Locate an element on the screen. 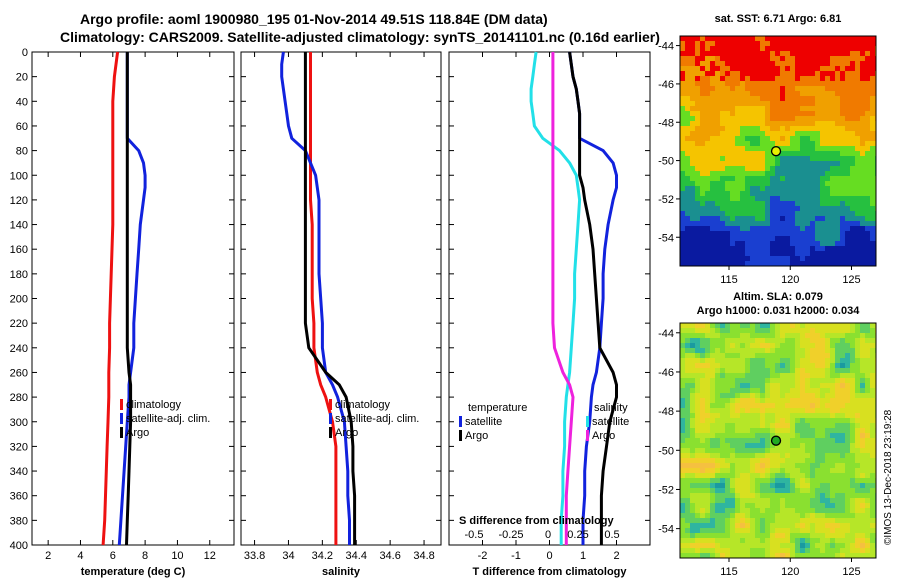  argo-position-marker-sla_map is located at coordinates (776, 440).